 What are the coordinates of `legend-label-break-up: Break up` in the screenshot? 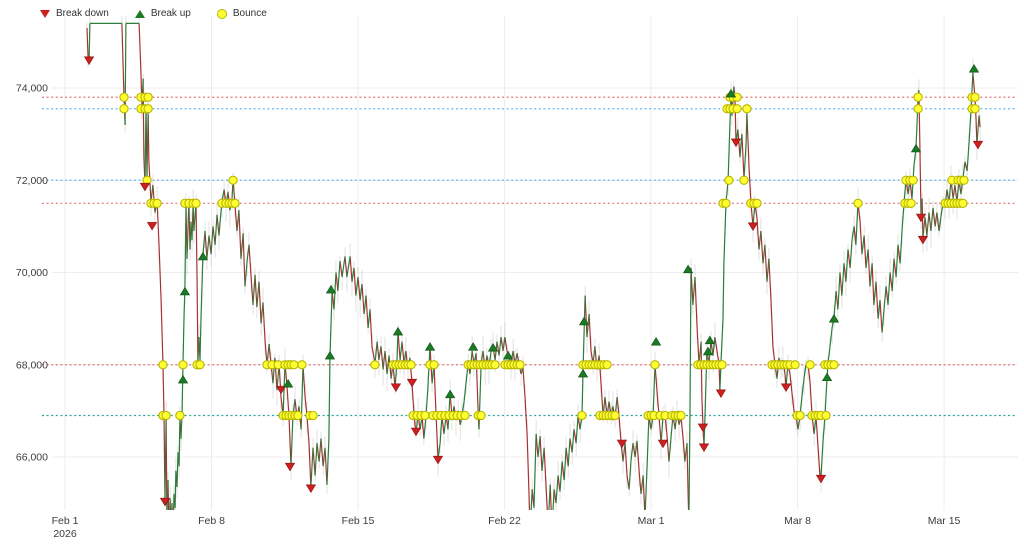 It's located at (170, 13).